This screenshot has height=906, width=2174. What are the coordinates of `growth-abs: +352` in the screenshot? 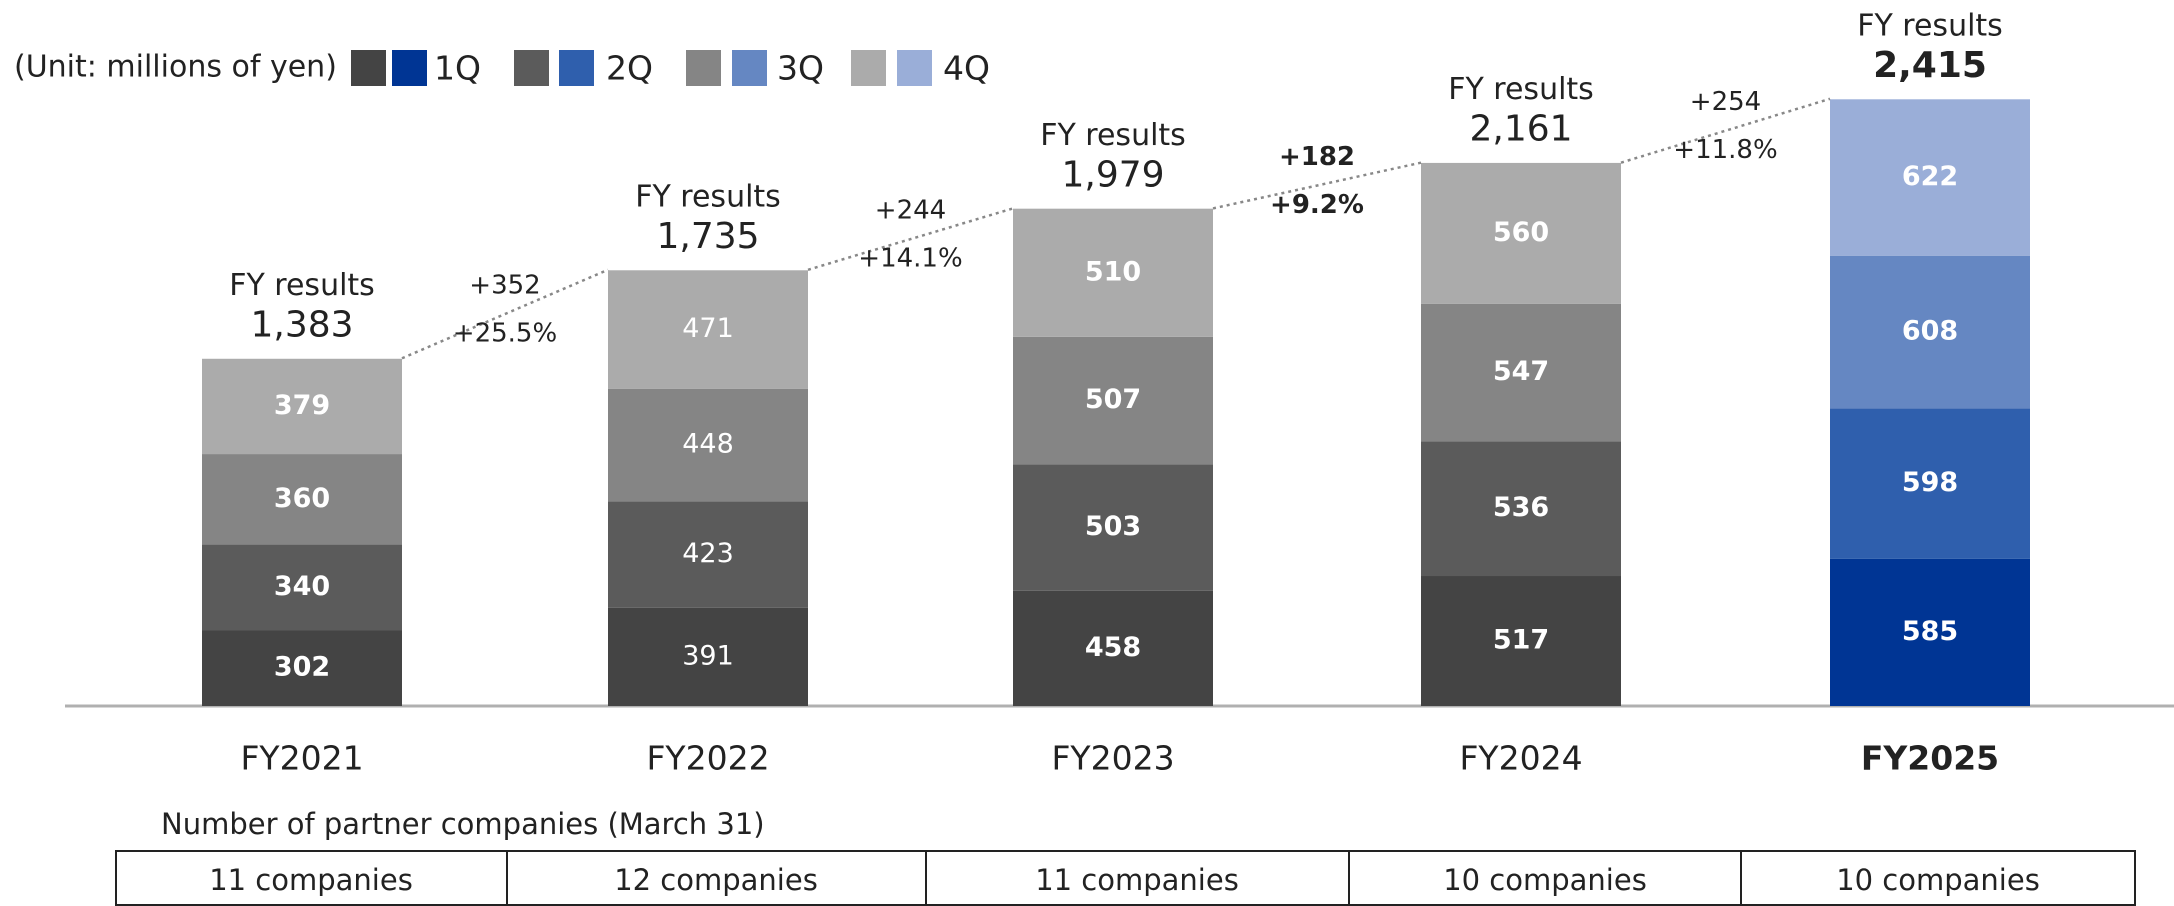 It's located at (504, 286).